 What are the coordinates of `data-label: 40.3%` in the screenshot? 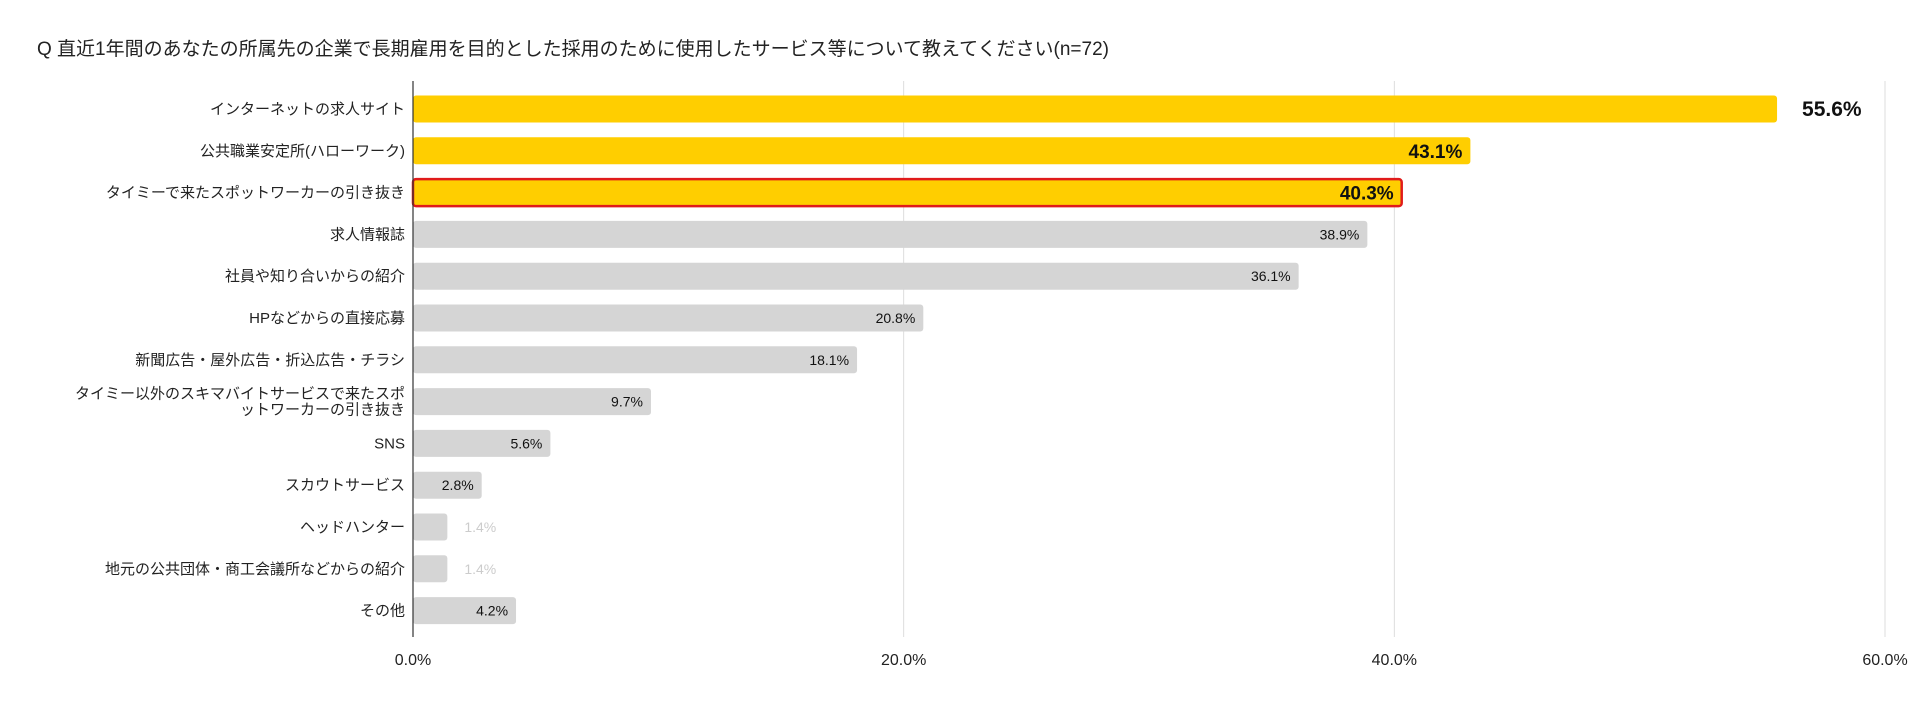 It's located at (1367, 194).